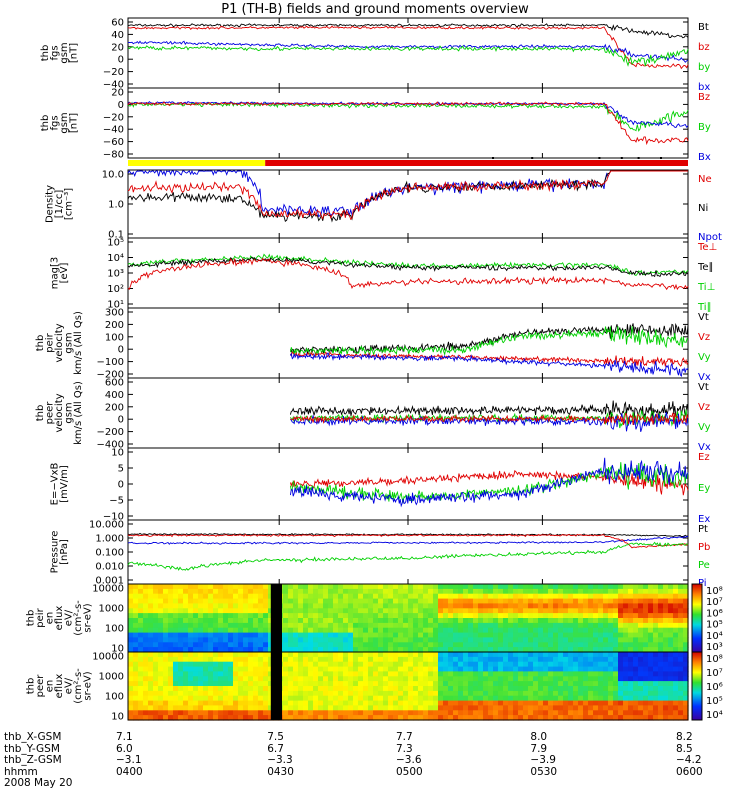  Describe the element at coordinates (704, 337) in the screenshot. I see `legend-entry: Vz` at that location.